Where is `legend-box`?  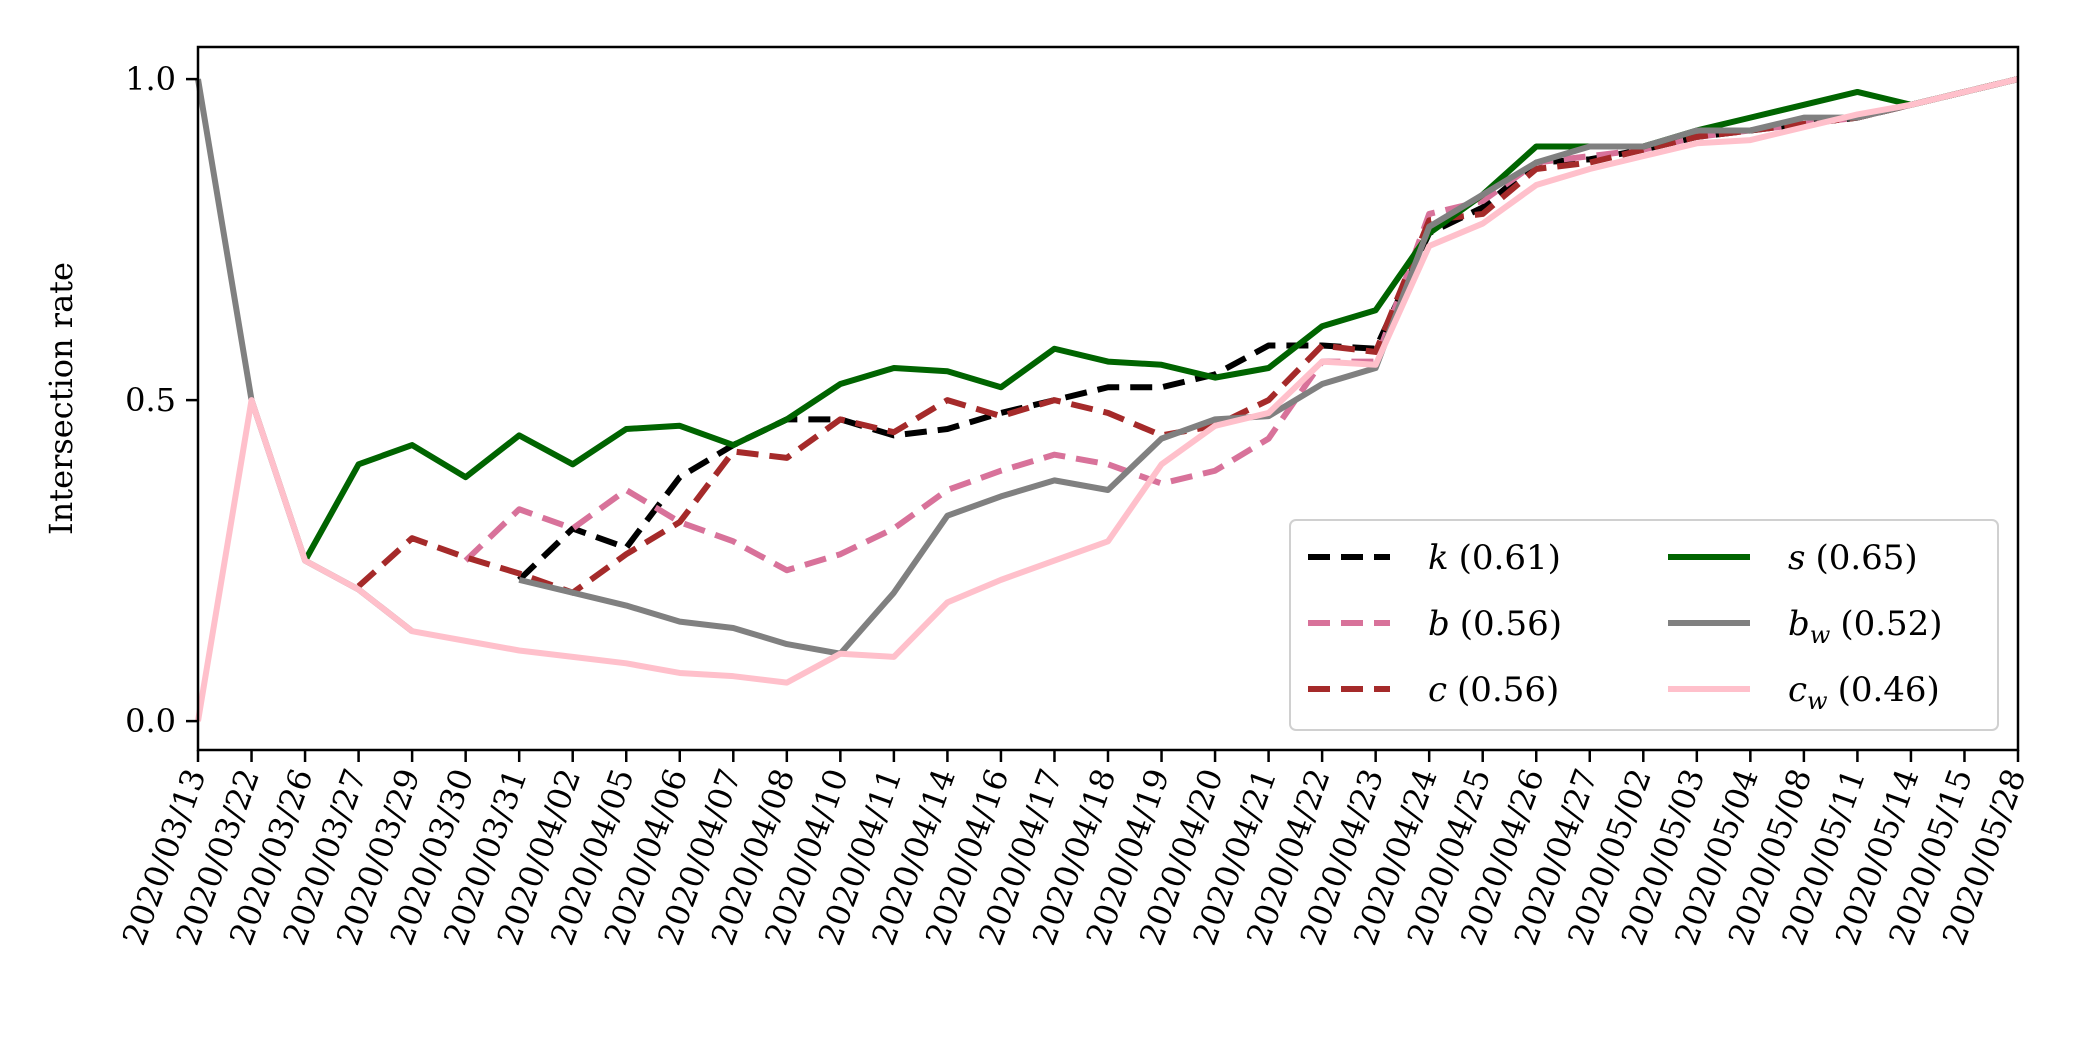 legend-box is located at coordinates (1644, 625).